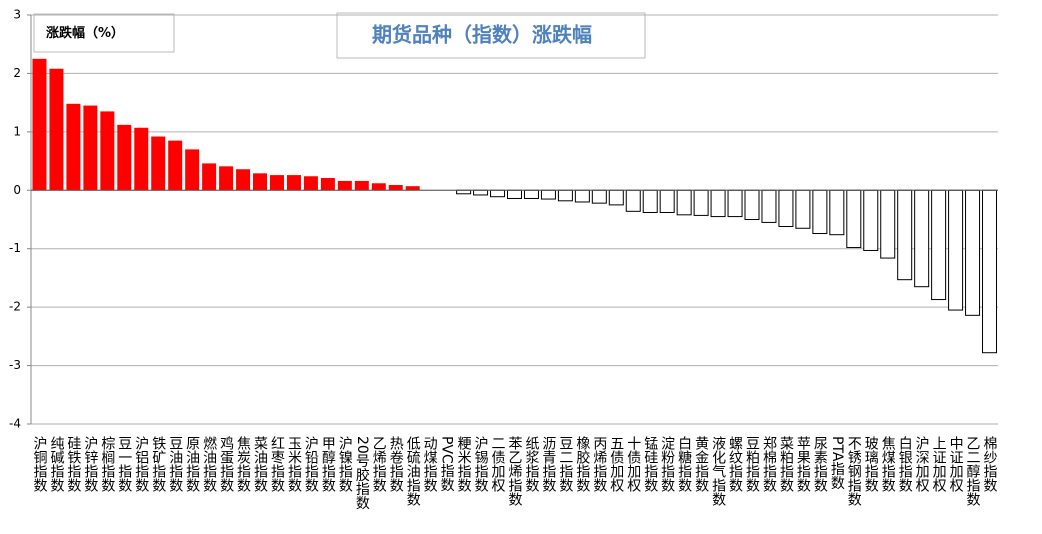 The width and height of the screenshot is (1042, 534). Describe the element at coordinates (633, 464) in the screenshot. I see `x-tick-label: 十债加权` at that location.